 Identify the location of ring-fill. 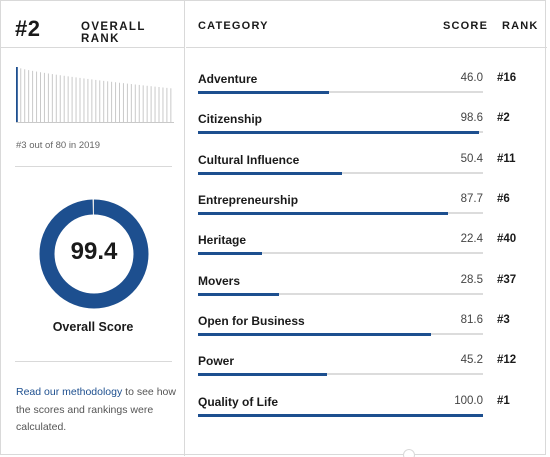
(94, 254).